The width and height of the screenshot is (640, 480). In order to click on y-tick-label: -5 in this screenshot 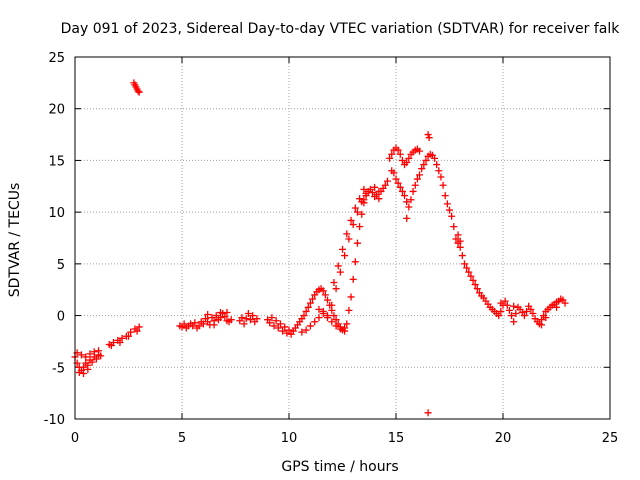, I will do `click(58, 368)`.